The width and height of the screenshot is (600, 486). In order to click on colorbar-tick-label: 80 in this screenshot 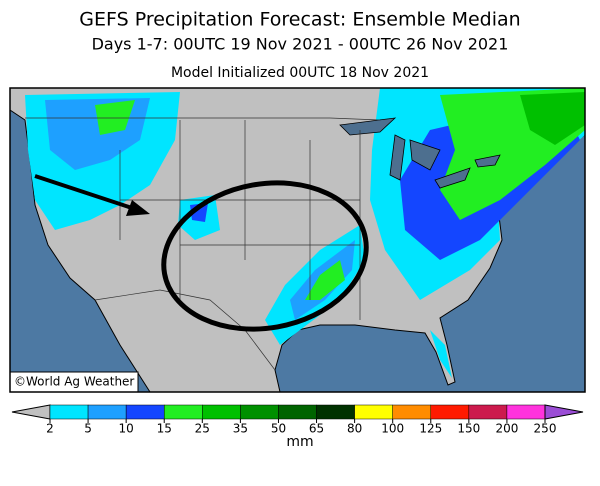, I will do `click(354, 429)`.